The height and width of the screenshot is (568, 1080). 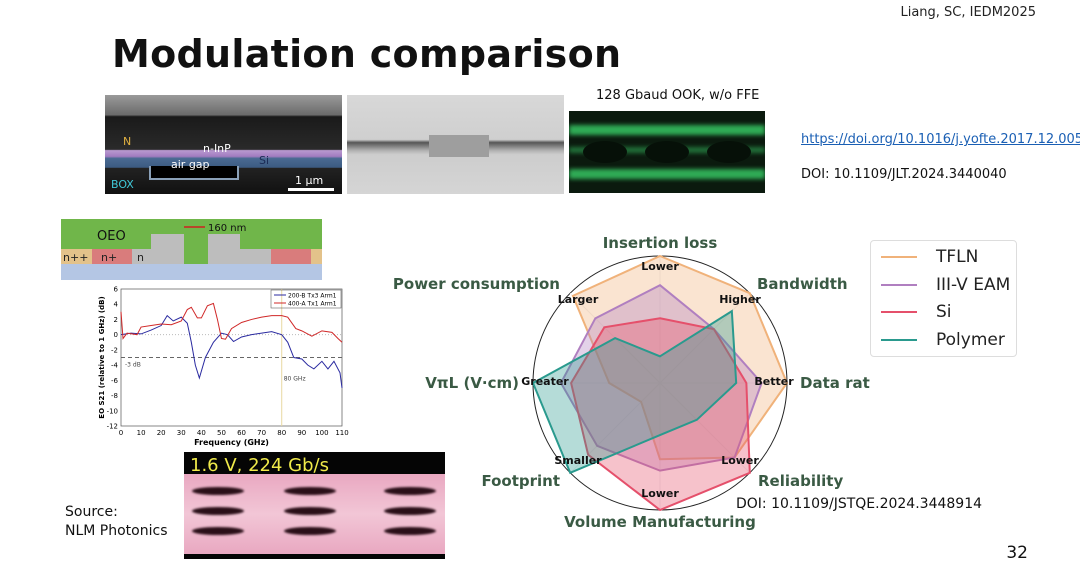 I want to click on radar-direction-label: Larger, so click(x=578, y=299).